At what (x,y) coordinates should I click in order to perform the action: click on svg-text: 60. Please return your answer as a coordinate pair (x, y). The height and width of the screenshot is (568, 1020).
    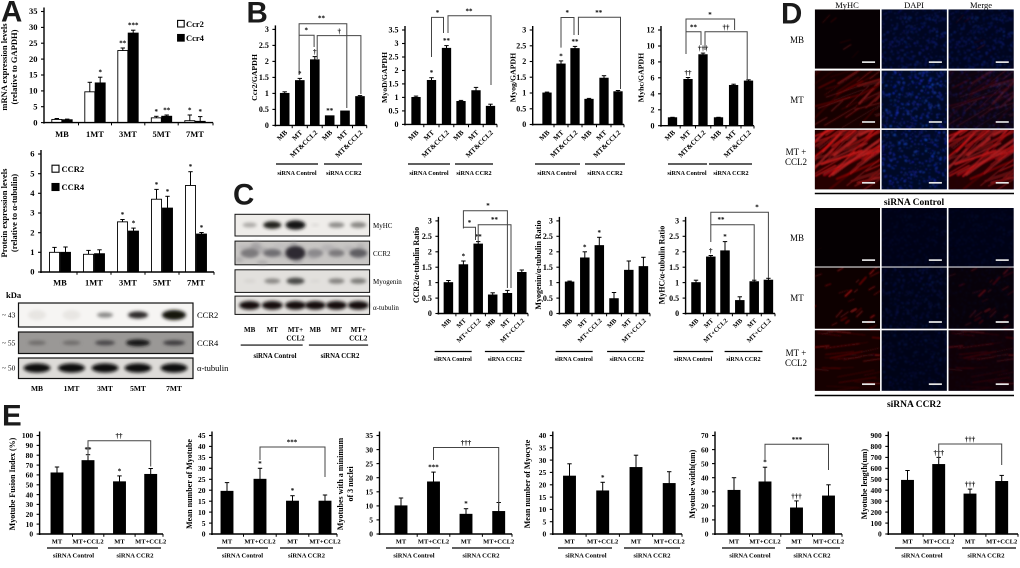
    Looking at the image, I should click on (30, 475).